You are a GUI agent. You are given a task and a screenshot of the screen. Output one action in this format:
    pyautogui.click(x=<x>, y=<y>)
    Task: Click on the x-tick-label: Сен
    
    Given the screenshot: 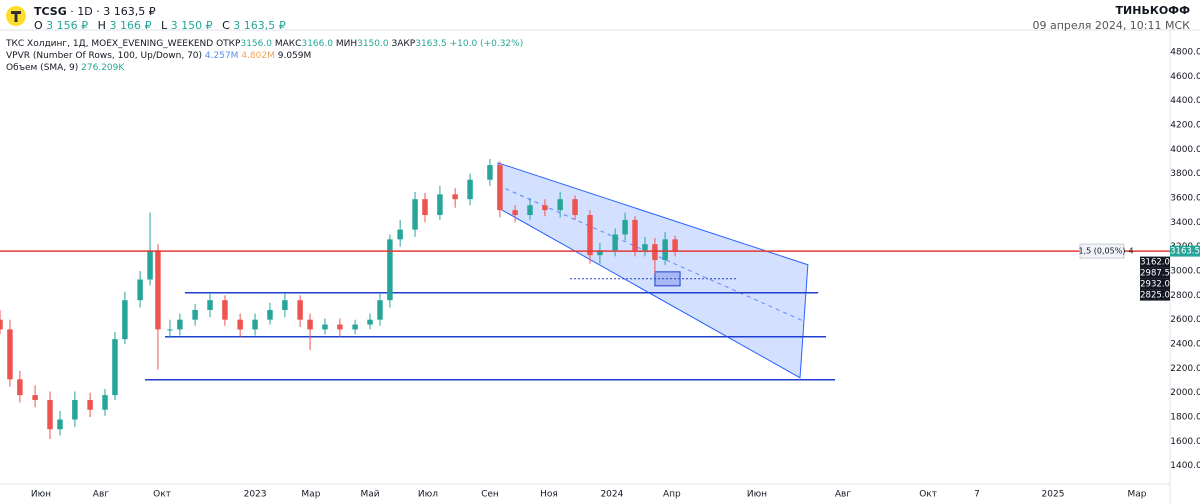 What is the action you would take?
    pyautogui.click(x=490, y=495)
    